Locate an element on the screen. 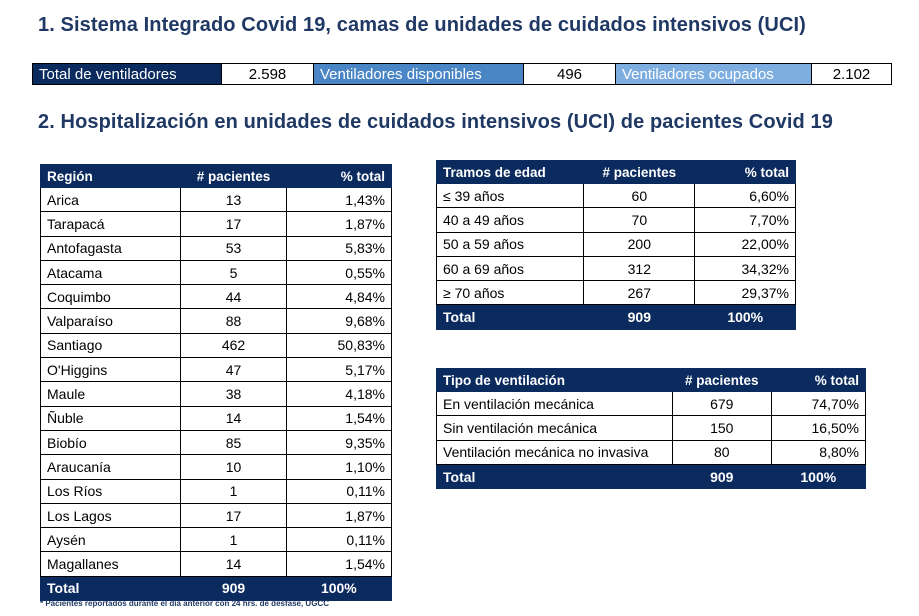 The image size is (919, 616). percent-cell: 9,68% is located at coordinates (339, 321).